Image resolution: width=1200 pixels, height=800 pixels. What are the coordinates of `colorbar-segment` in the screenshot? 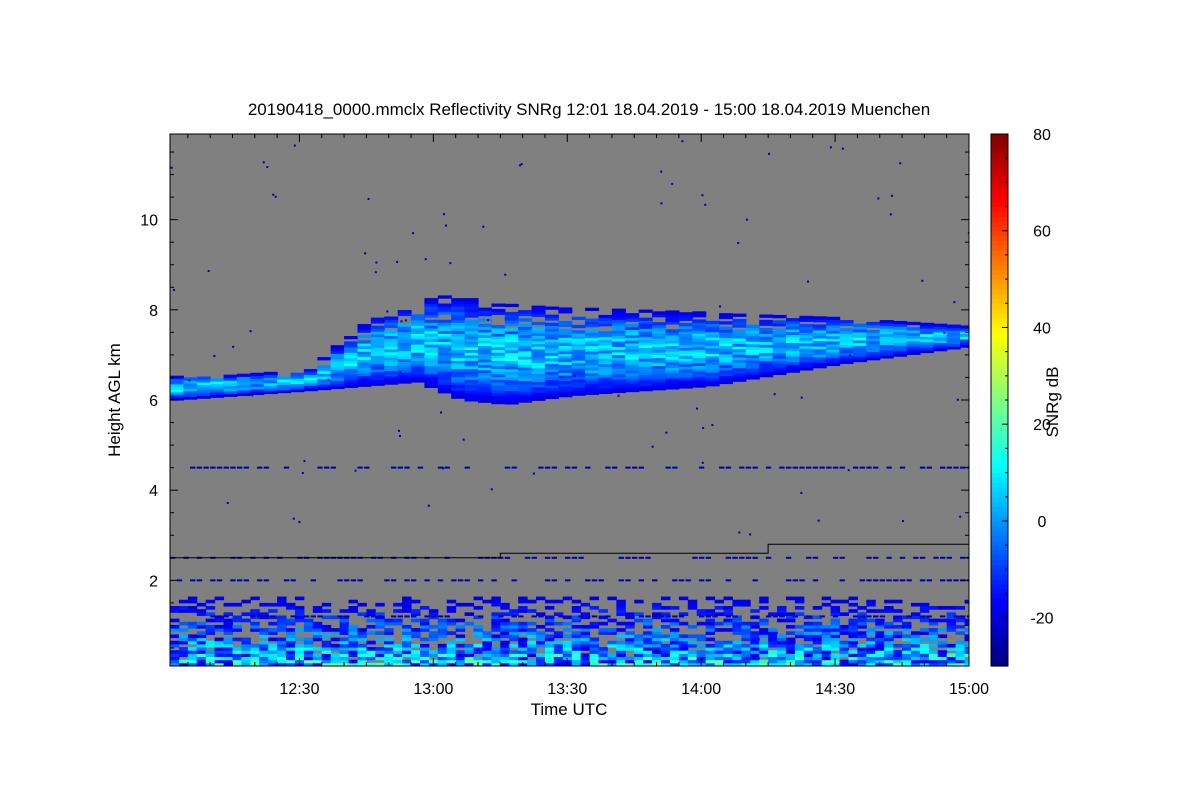 It's located at (999, 465).